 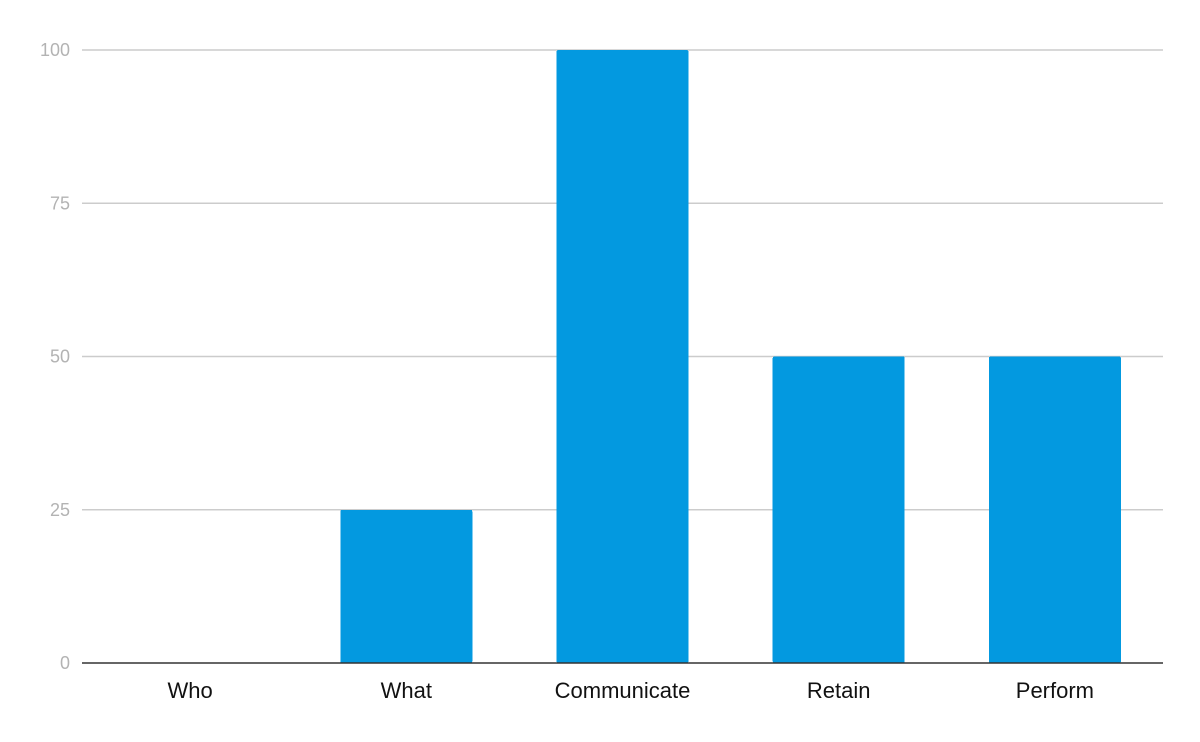 What do you see at coordinates (406, 690) in the screenshot?
I see `x-tick-label: What` at bounding box center [406, 690].